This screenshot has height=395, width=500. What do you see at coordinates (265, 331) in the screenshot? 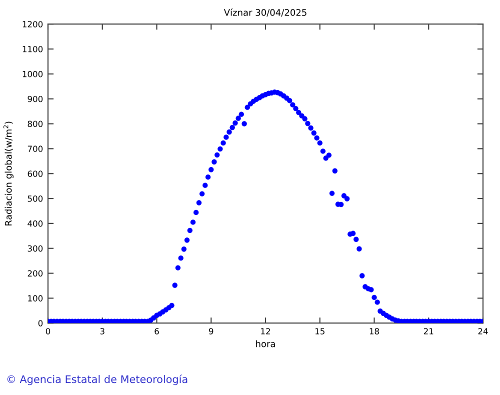
I see `x-tick-label: 12` at bounding box center [265, 331].